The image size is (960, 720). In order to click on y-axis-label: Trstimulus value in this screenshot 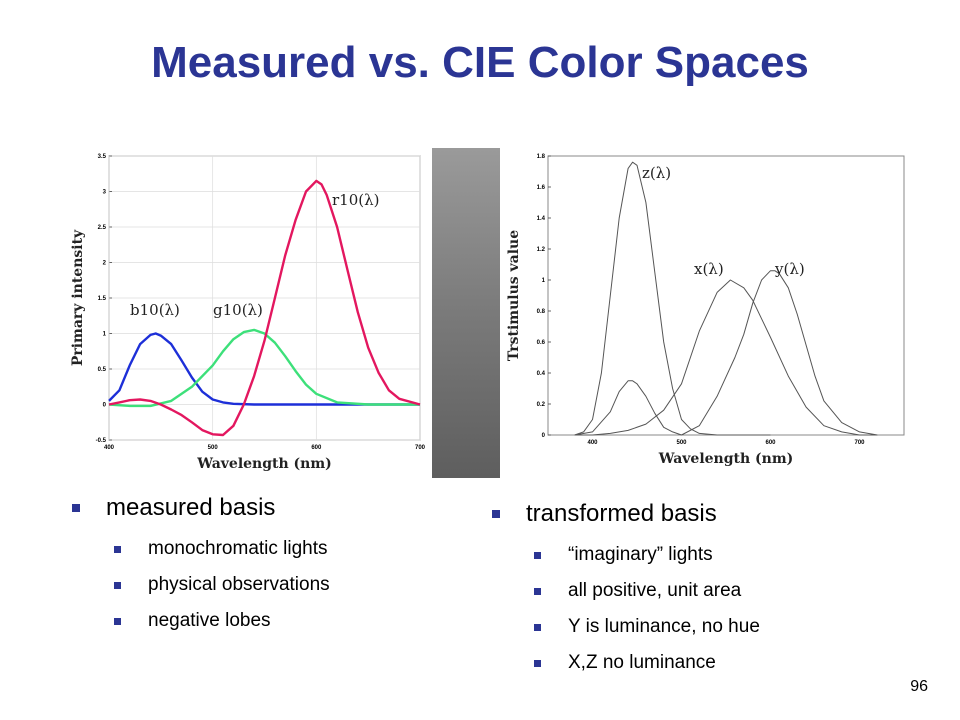, I will do `click(514, 295)`.